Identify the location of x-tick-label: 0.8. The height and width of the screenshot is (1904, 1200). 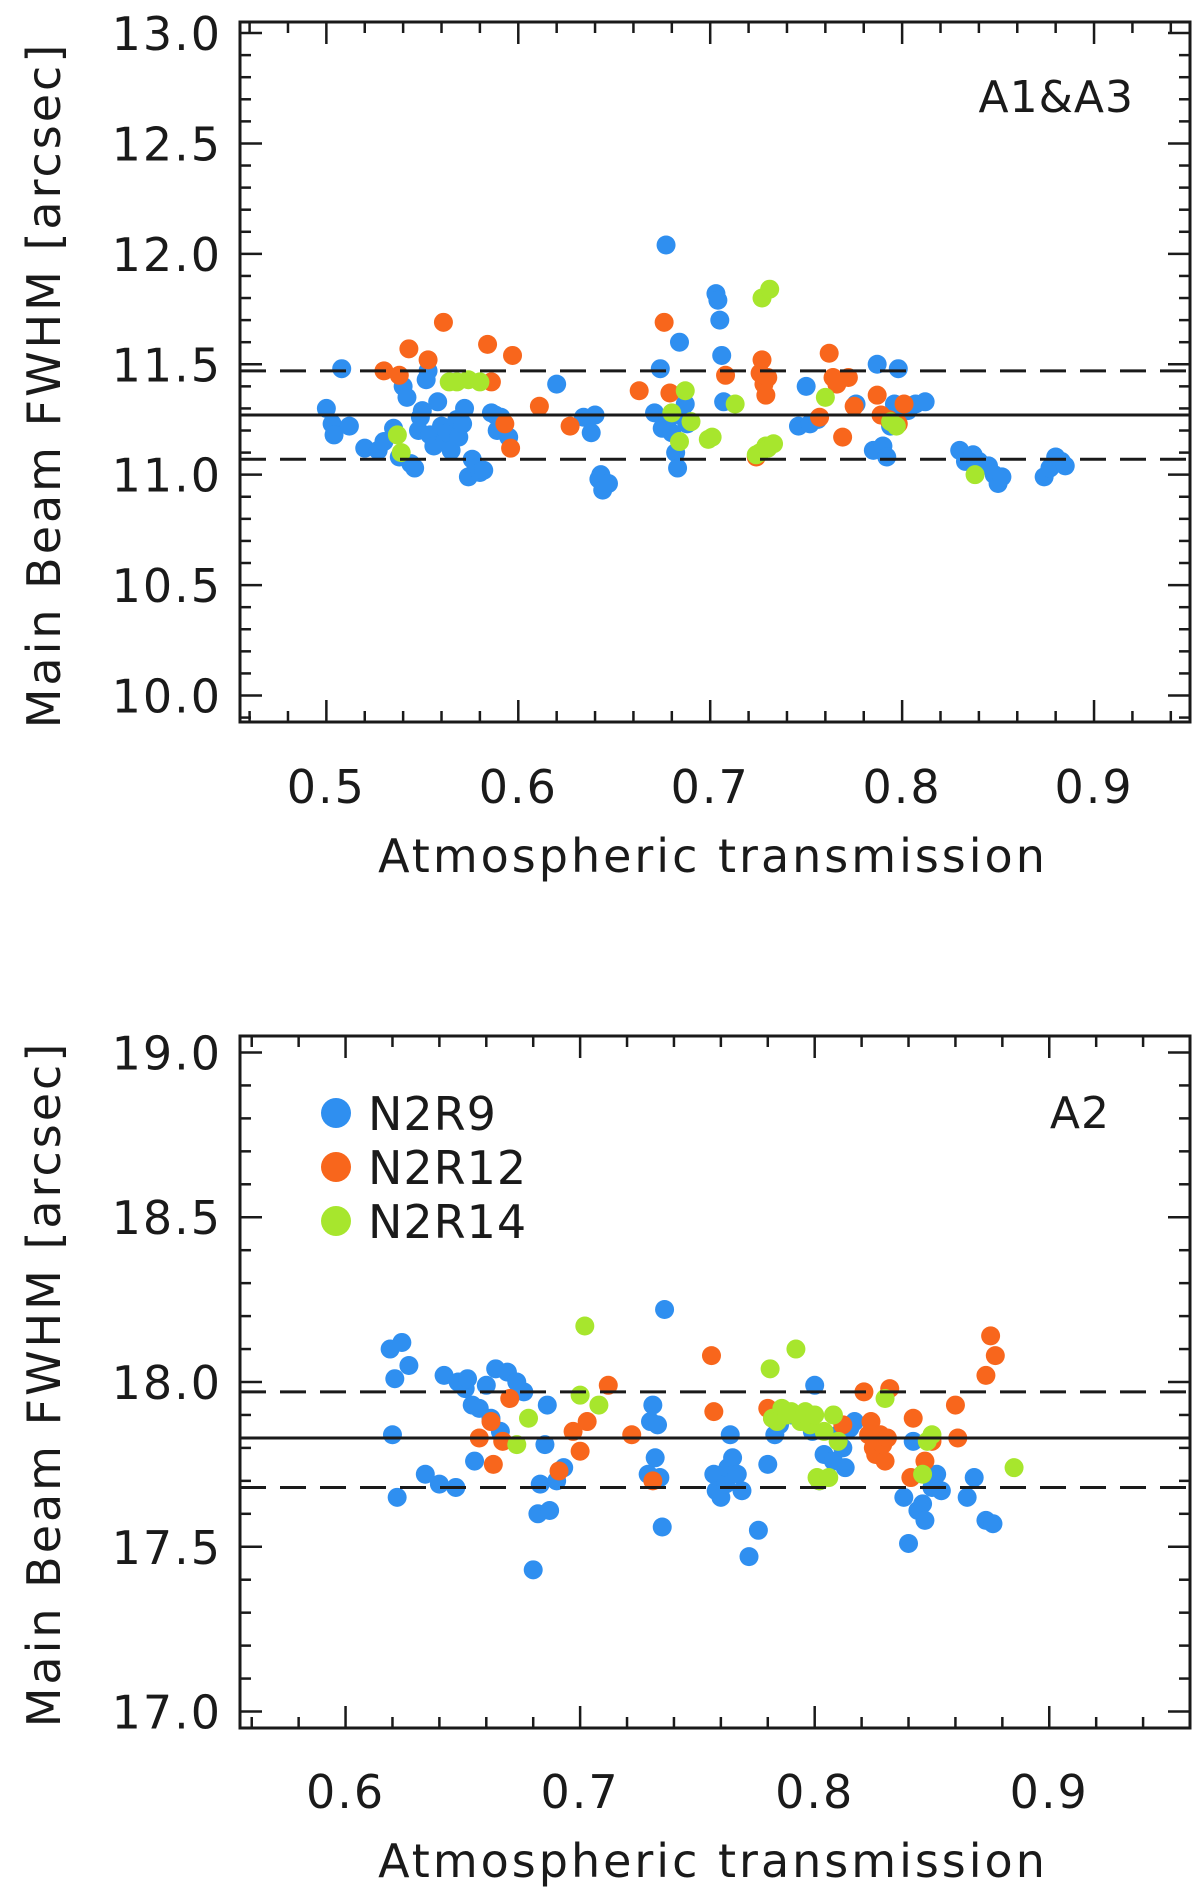
(902, 787).